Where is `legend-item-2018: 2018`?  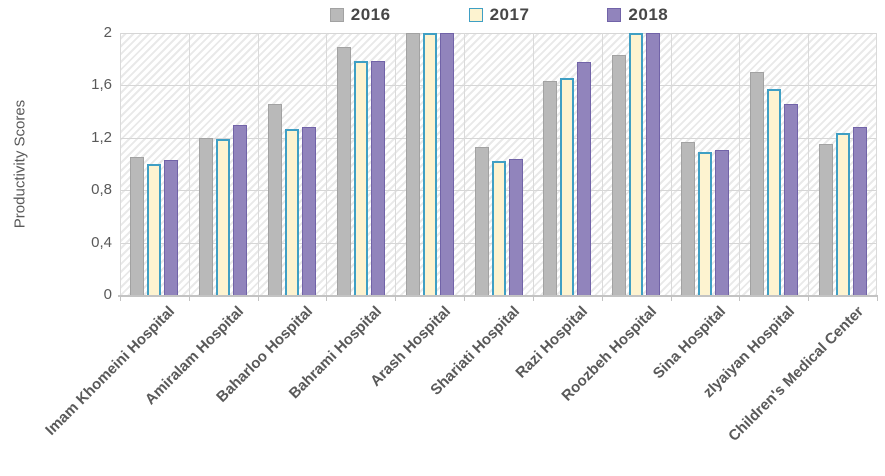
legend-item-2018: 2018 is located at coordinates (637, 15).